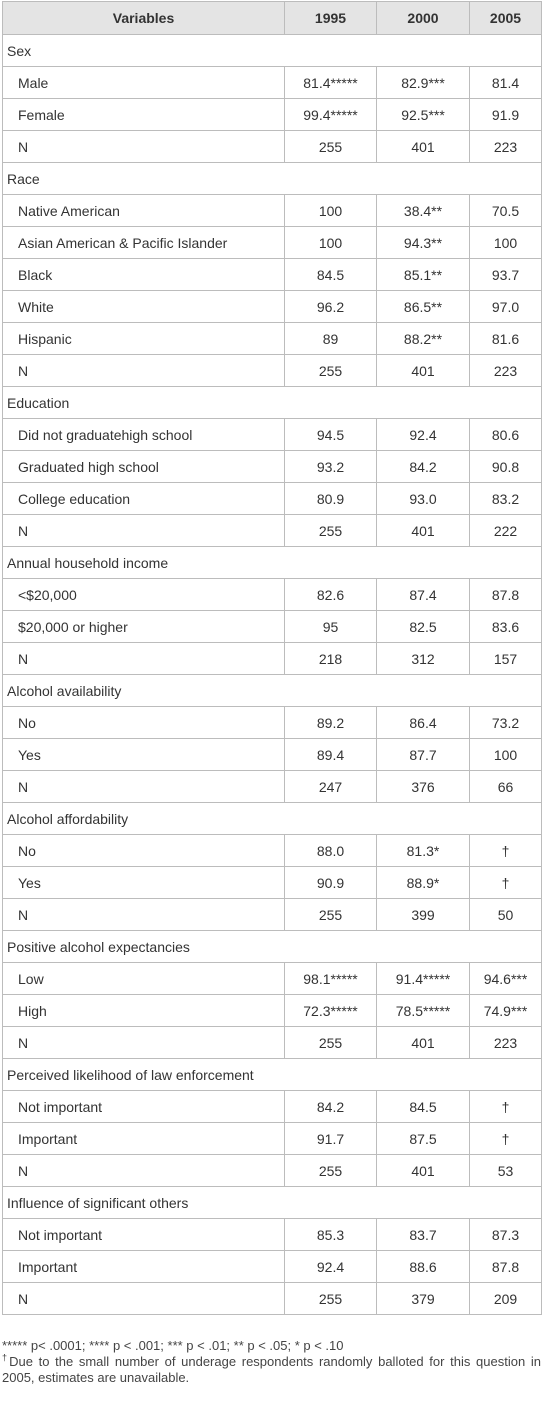 This screenshot has width=553, height=1402. Describe the element at coordinates (505, 498) in the screenshot. I see `cell: 83.2` at that location.